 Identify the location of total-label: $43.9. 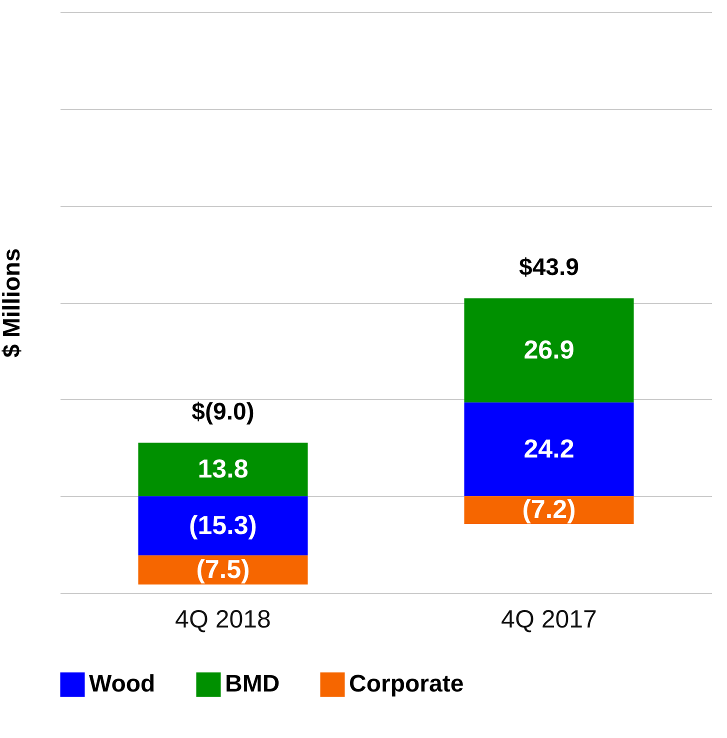
(549, 268).